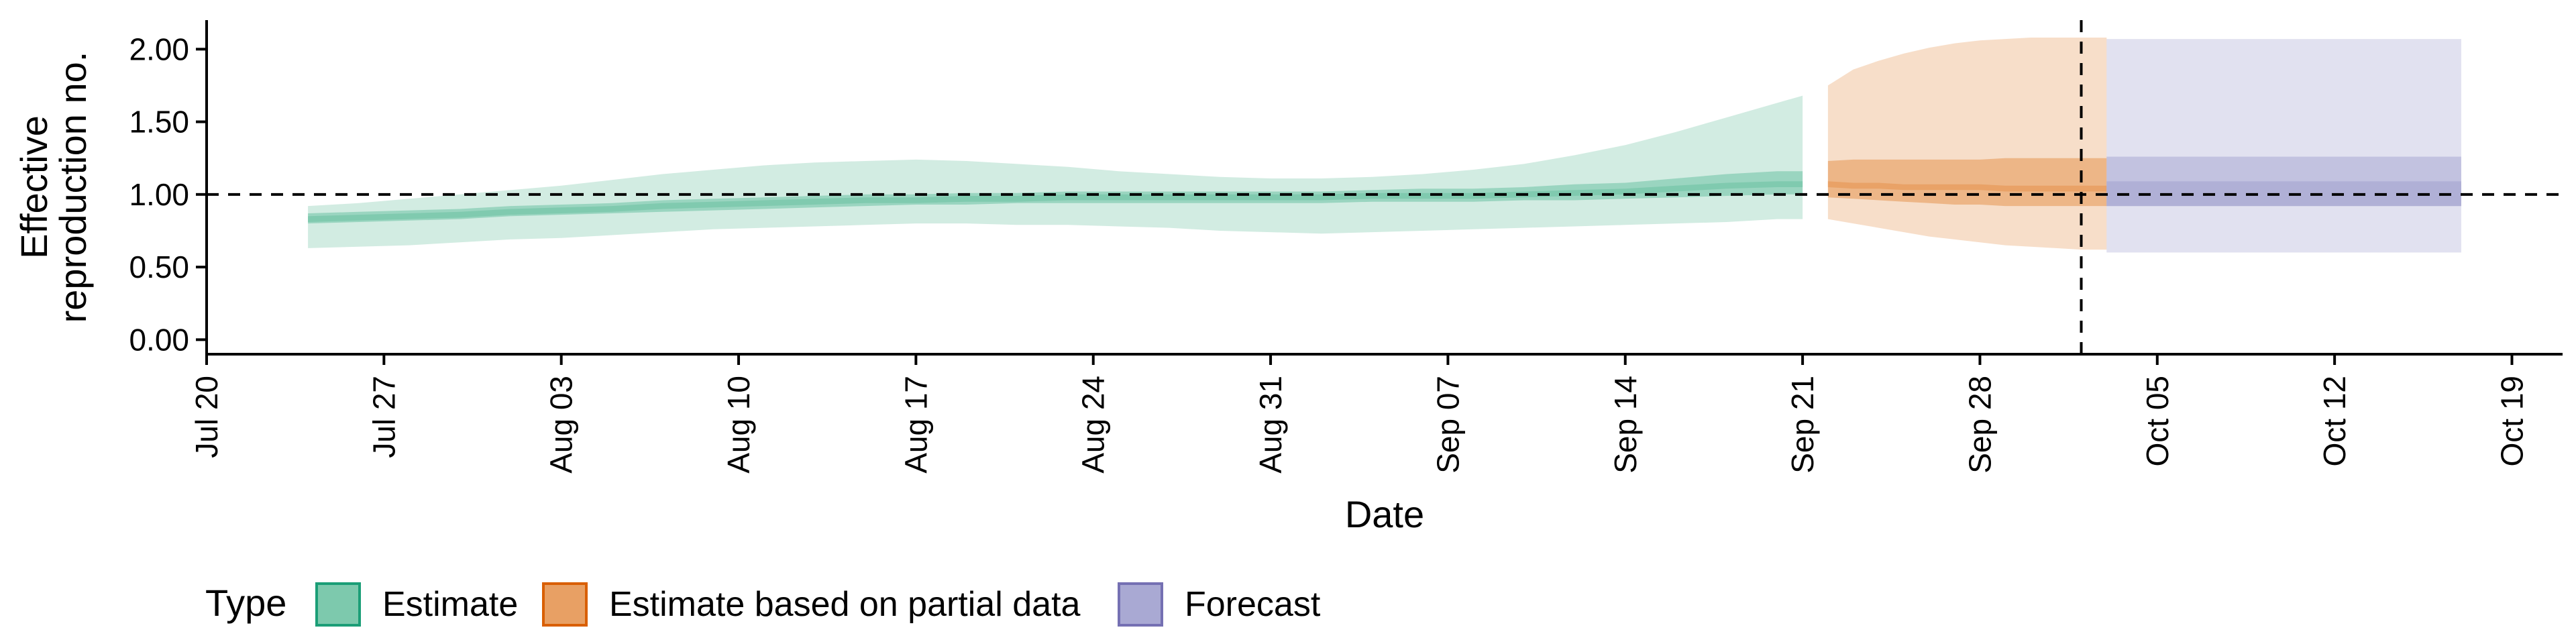 This screenshot has height=644, width=2576. I want to click on y-tick-label: 2.00, so click(159, 49).